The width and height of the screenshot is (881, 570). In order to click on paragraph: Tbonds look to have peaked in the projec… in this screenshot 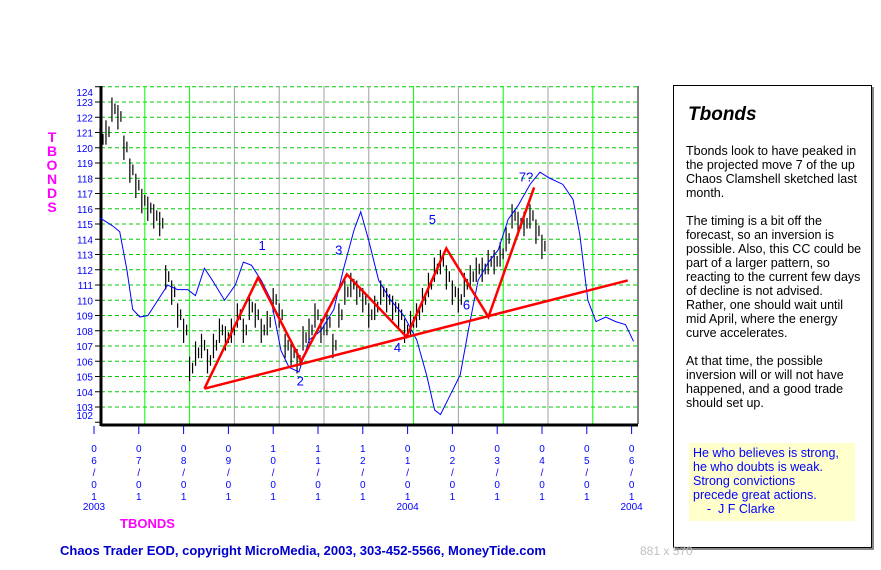, I will do `click(771, 172)`.